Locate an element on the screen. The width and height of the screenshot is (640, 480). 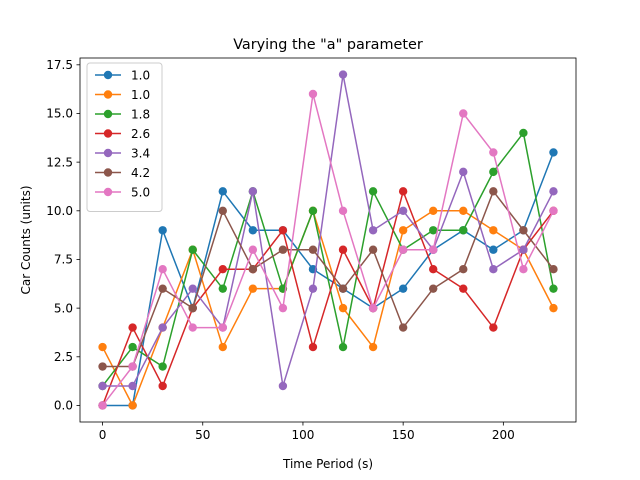
legend-item: 4.2 is located at coordinates (122, 173).